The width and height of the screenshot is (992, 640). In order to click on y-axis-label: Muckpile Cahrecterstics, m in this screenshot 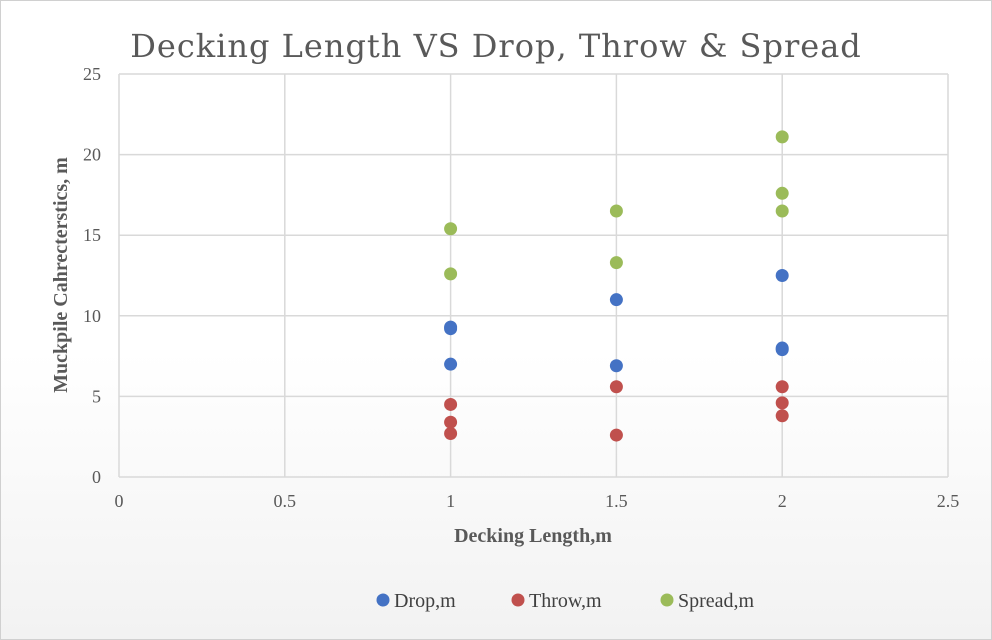, I will do `click(61, 275)`.